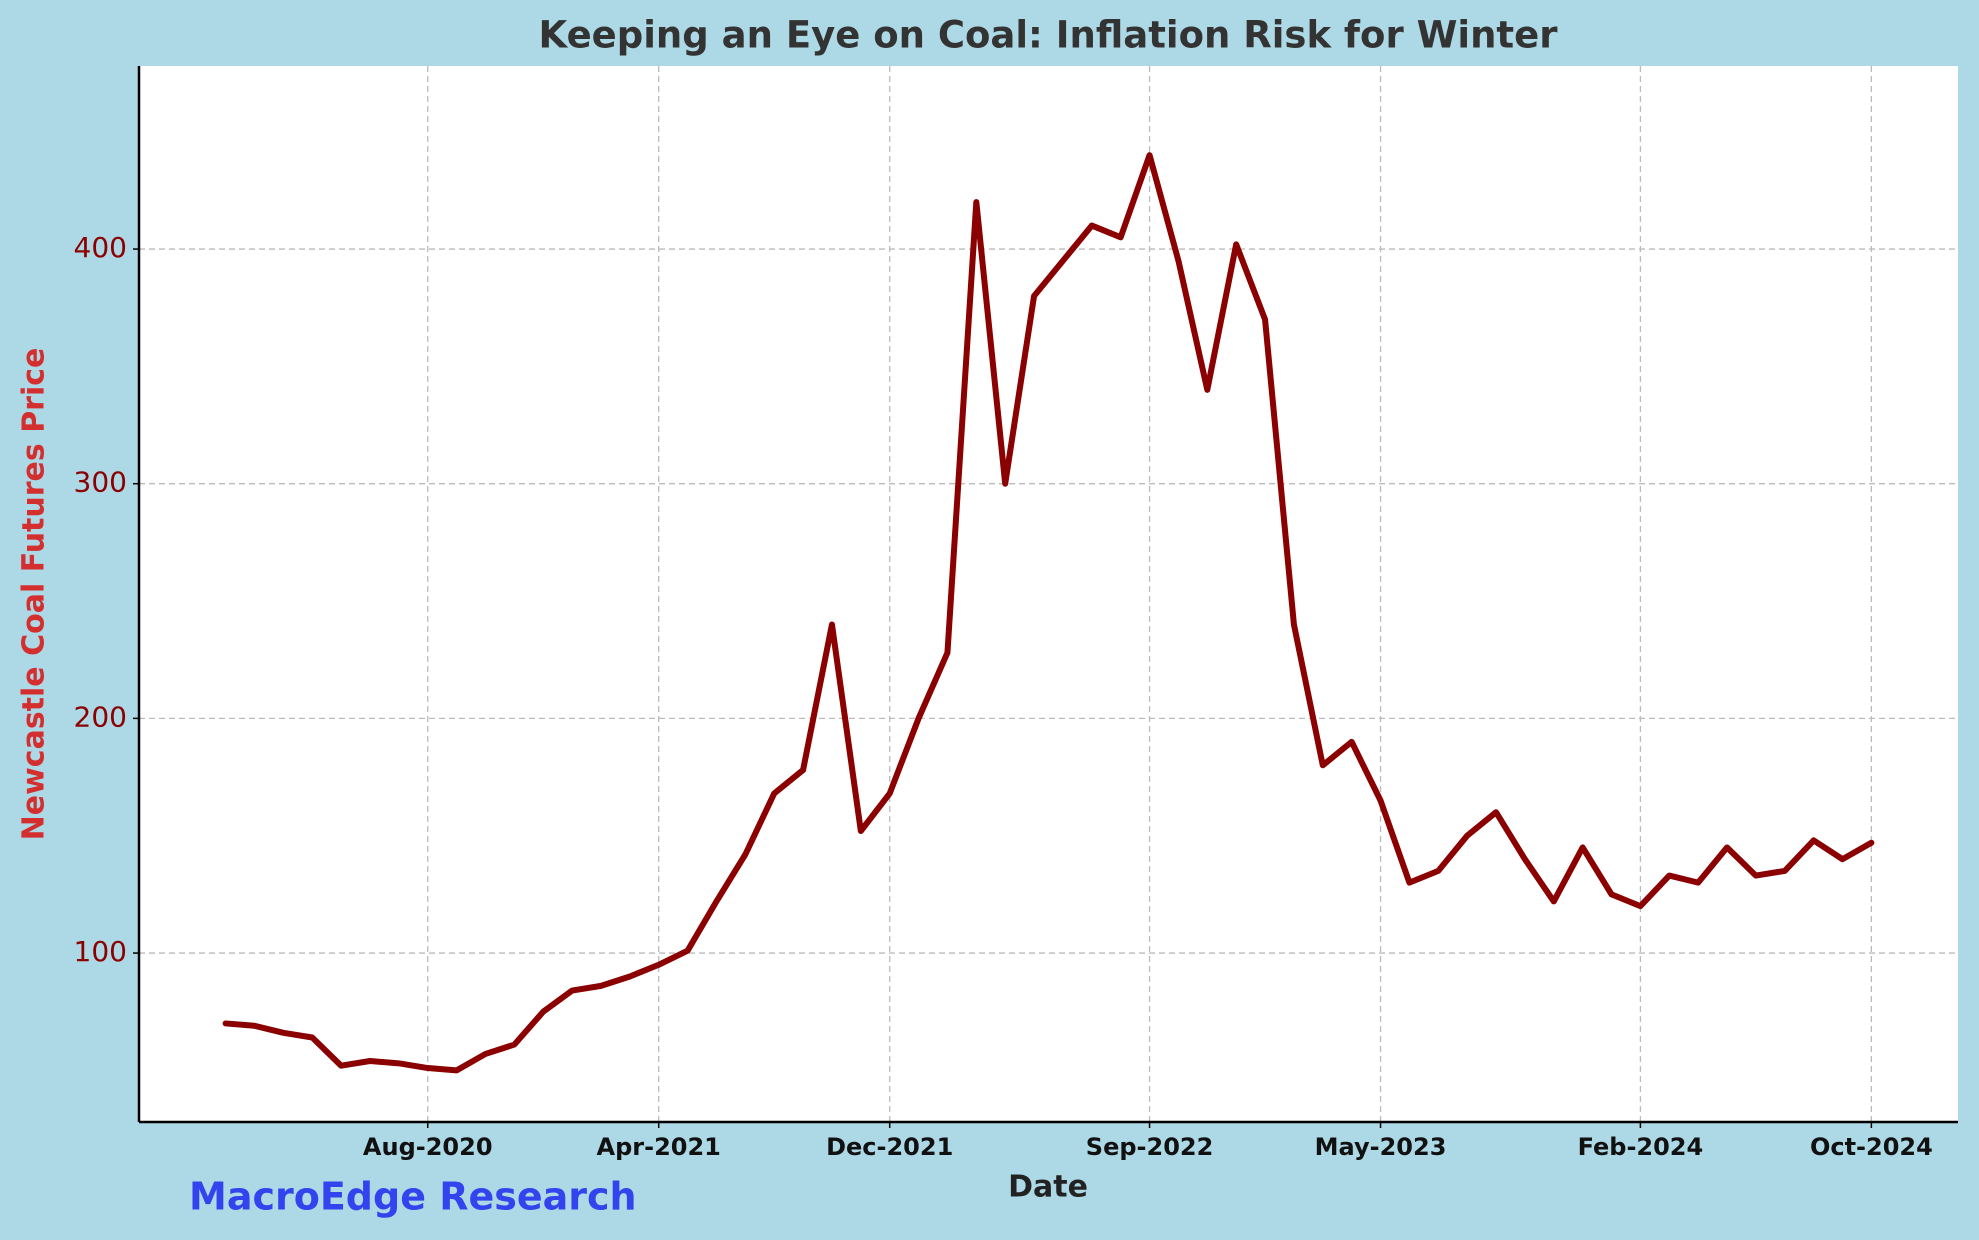  Describe the element at coordinates (1381, 1147) in the screenshot. I see `x-tick-label: May-2023` at that location.